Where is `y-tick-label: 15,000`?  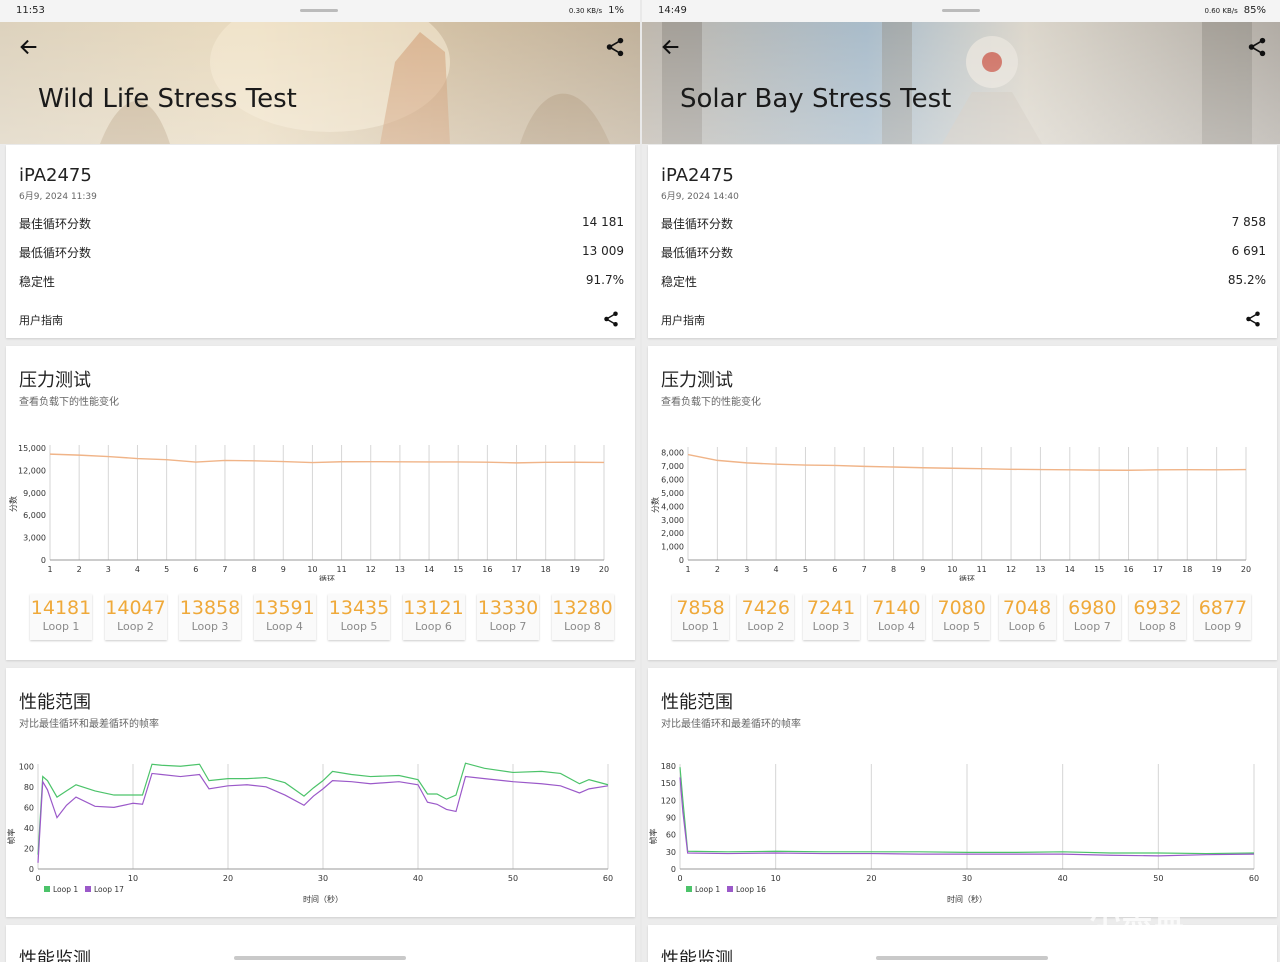 y-tick-label: 15,000 is located at coordinates (32, 448).